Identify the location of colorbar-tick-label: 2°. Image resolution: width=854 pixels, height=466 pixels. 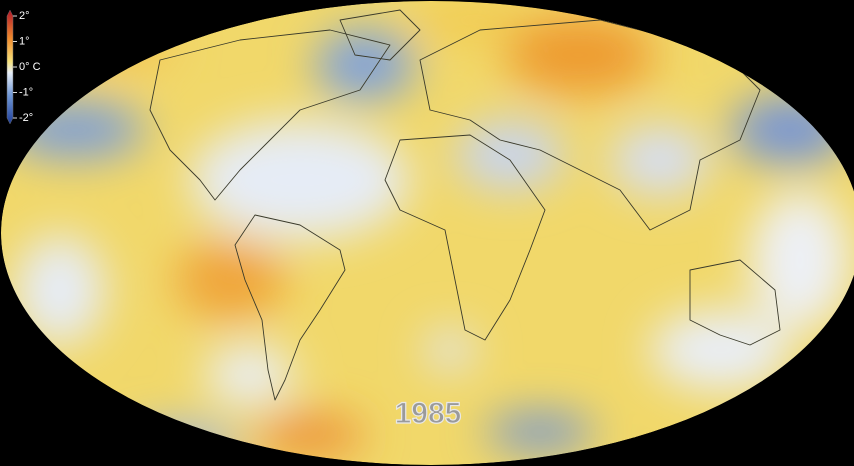
(24, 16).